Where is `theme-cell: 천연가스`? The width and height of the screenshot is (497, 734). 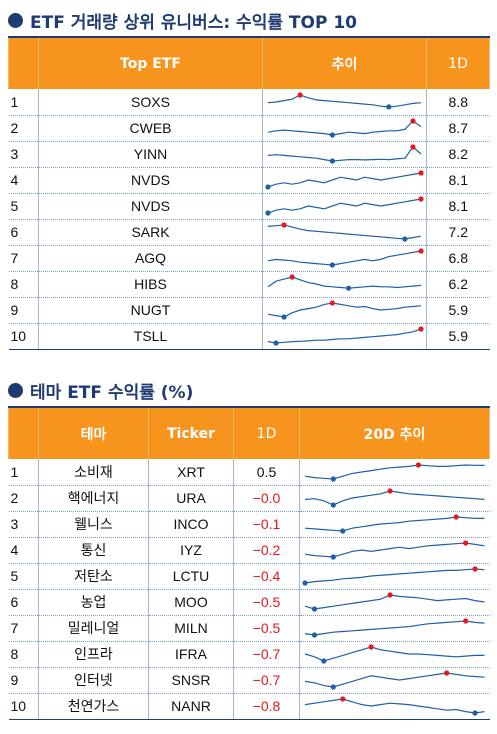
theme-cell: 천연가스 is located at coordinates (93, 706).